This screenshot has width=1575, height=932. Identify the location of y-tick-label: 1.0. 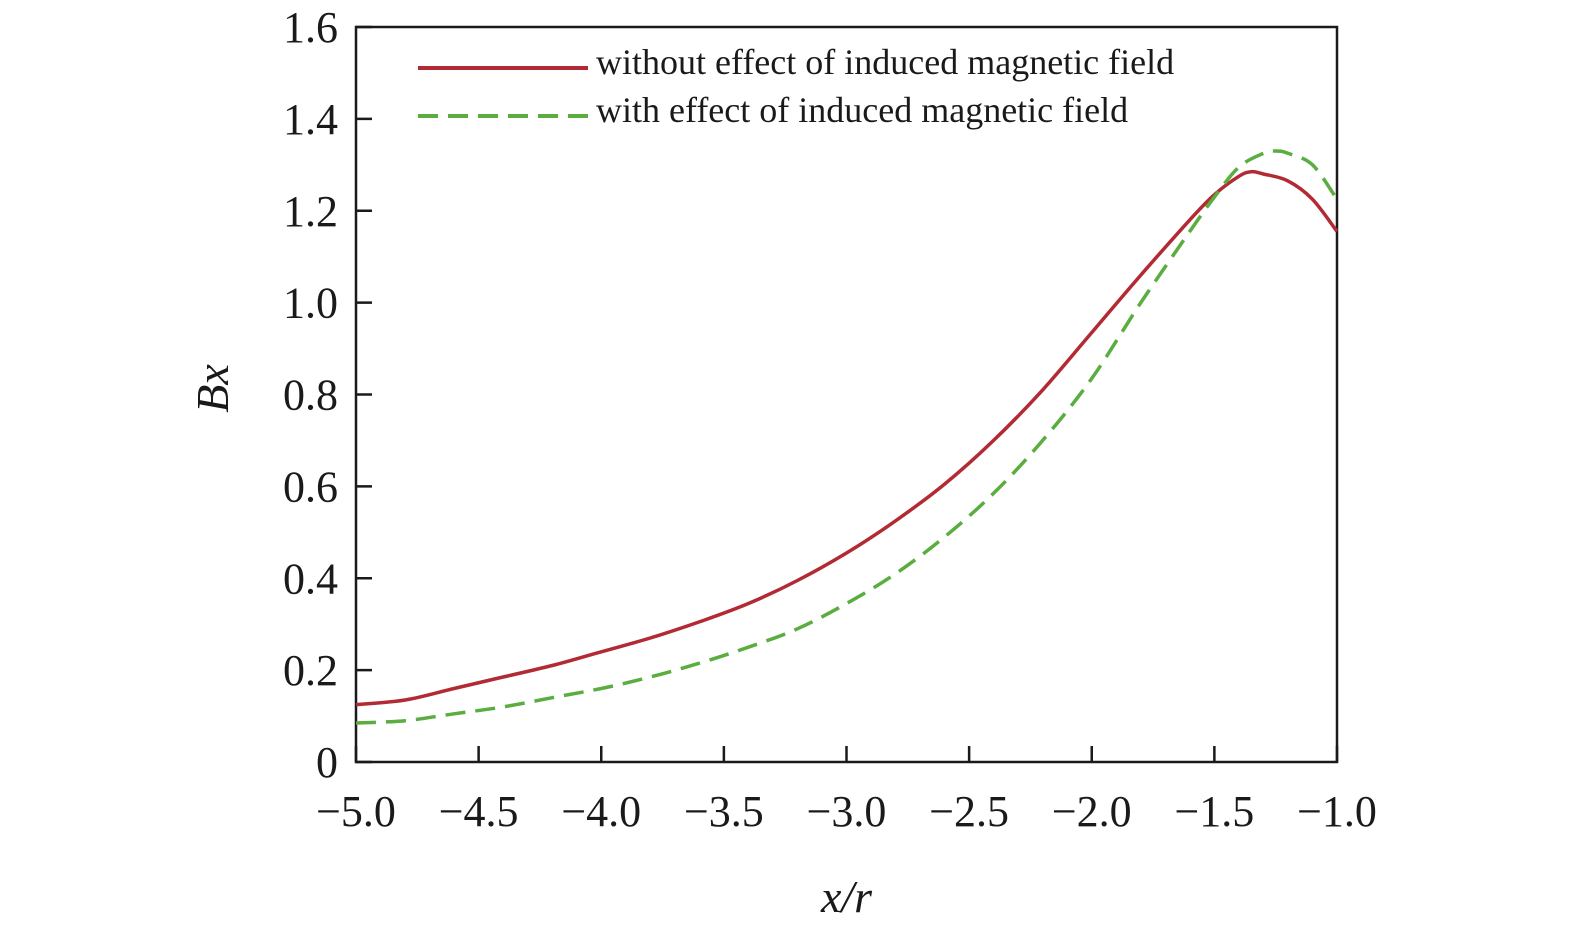
(310, 303).